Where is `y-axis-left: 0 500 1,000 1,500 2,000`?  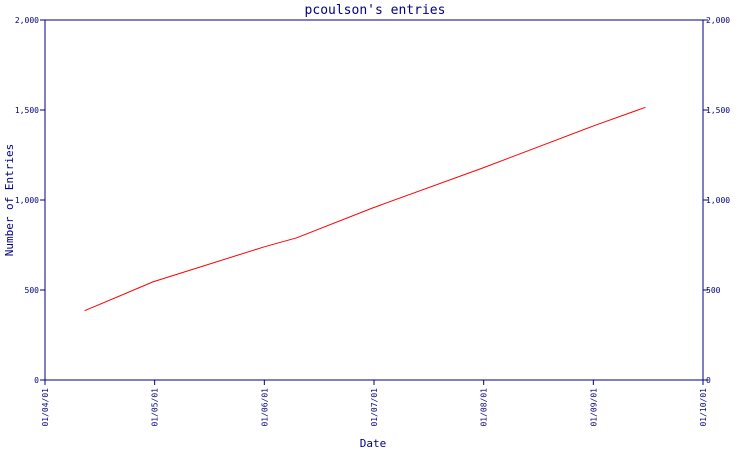 y-axis-left: 0 500 1,000 1,500 2,000 is located at coordinates (30, 200).